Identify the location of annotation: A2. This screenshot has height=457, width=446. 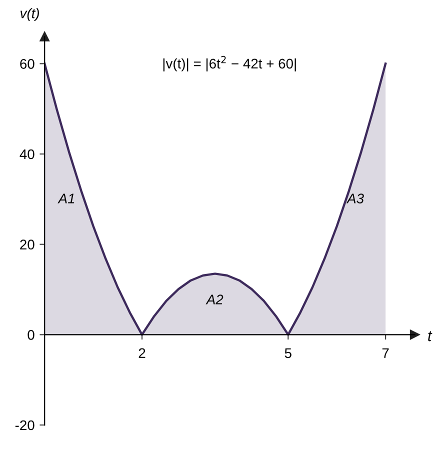
(215, 299).